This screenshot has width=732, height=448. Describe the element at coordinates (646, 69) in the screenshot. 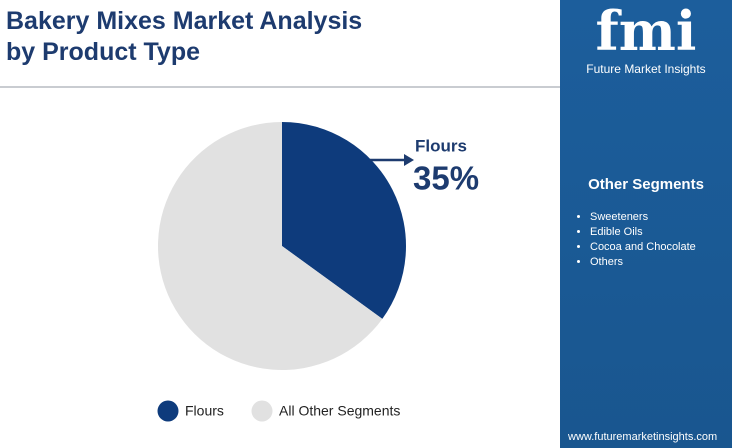

I see `brand: Future Market Insights` at that location.